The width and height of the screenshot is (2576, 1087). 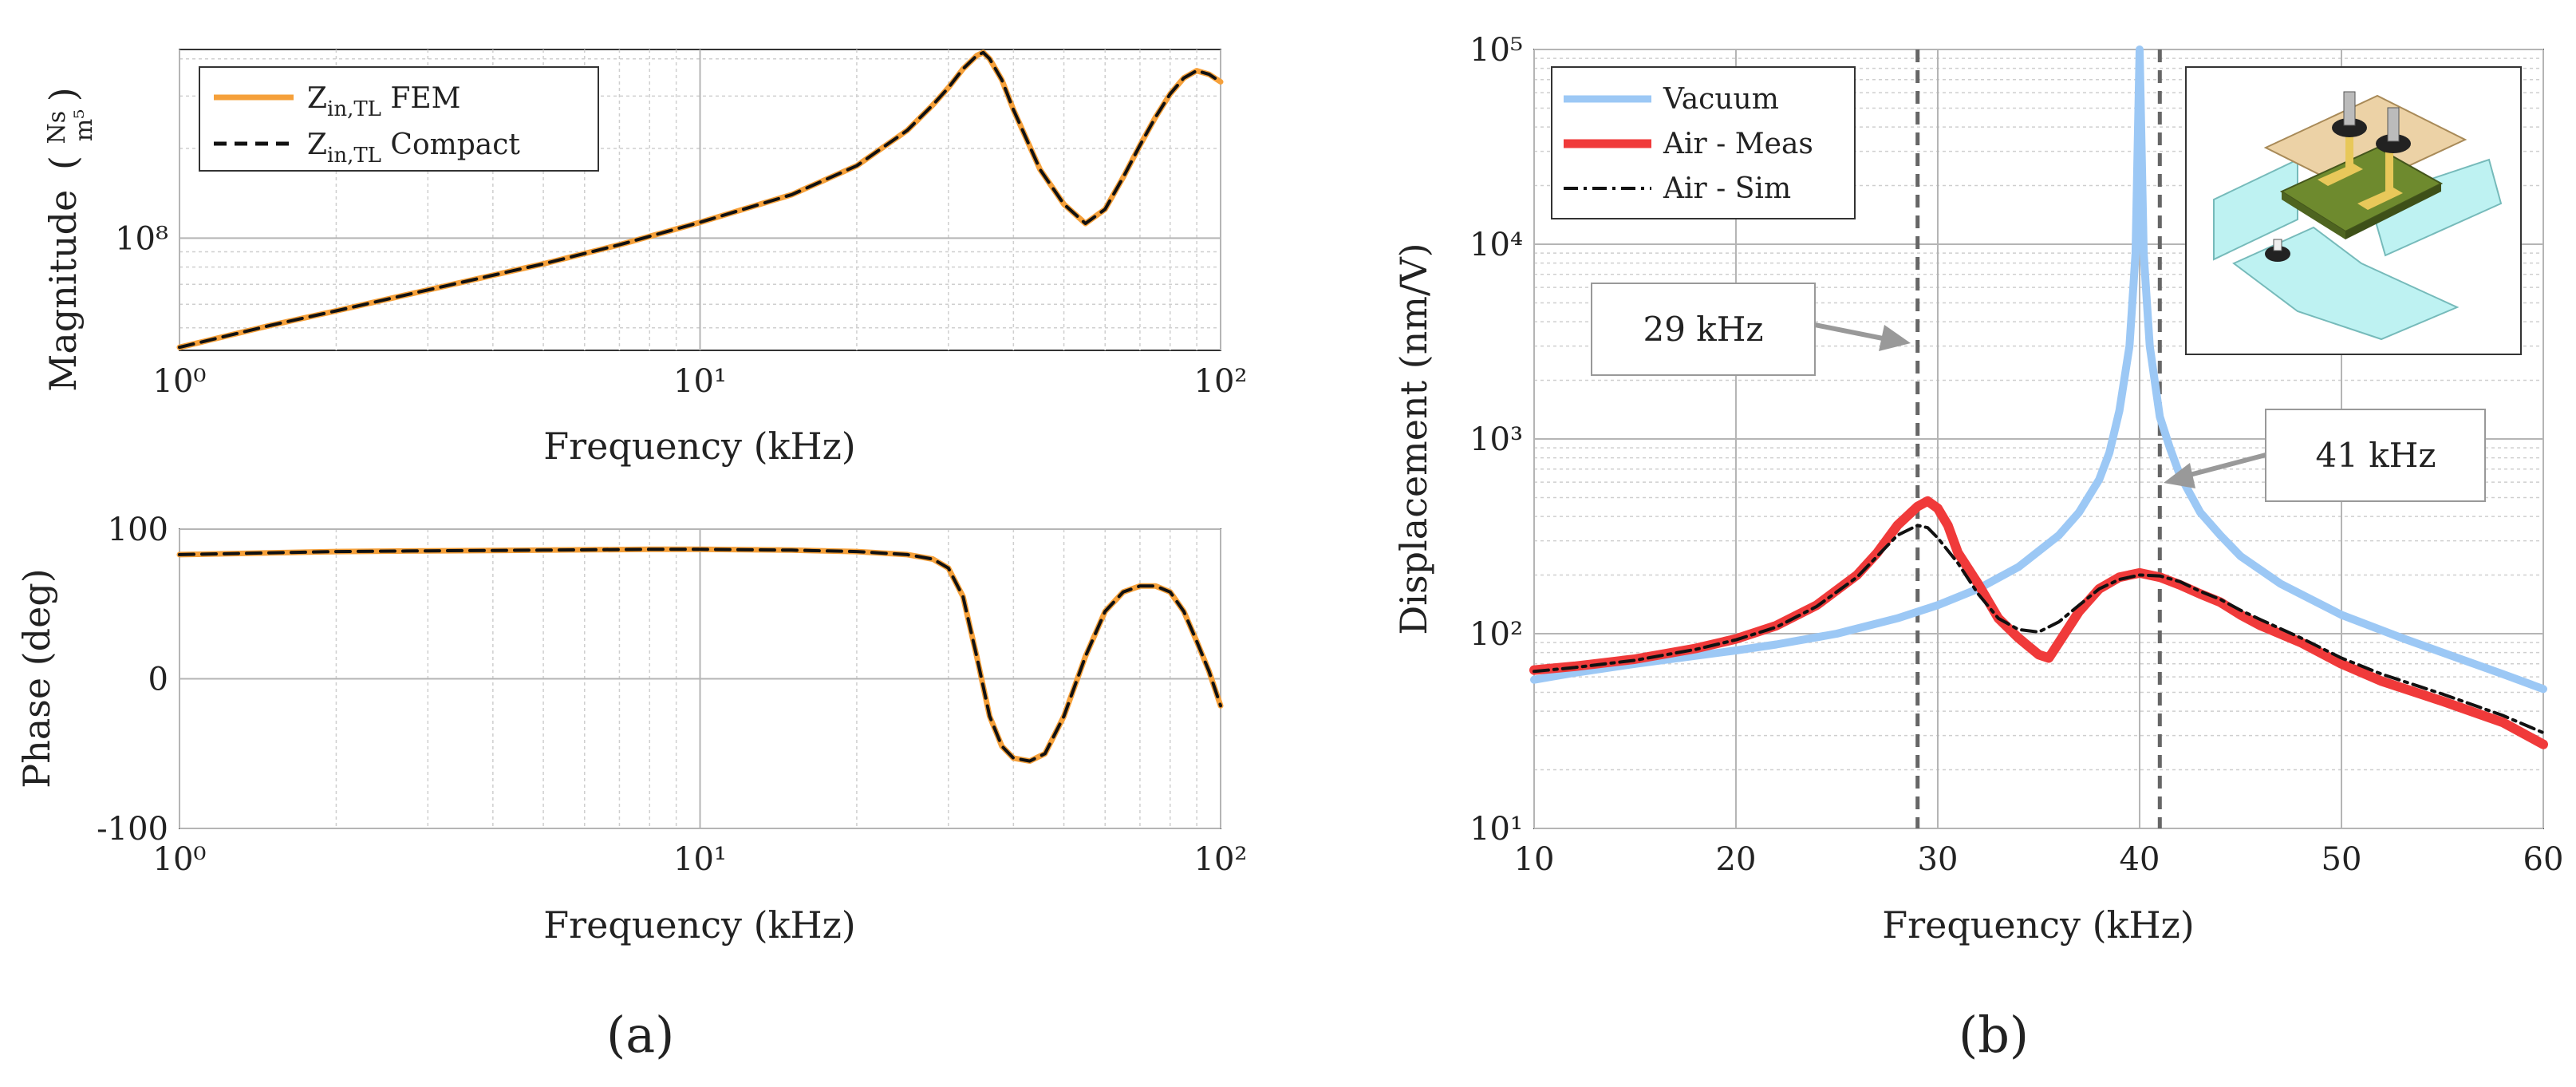 I want to click on magnitude-legend-label-fem: Zin,TL FEM, so click(x=384, y=101).